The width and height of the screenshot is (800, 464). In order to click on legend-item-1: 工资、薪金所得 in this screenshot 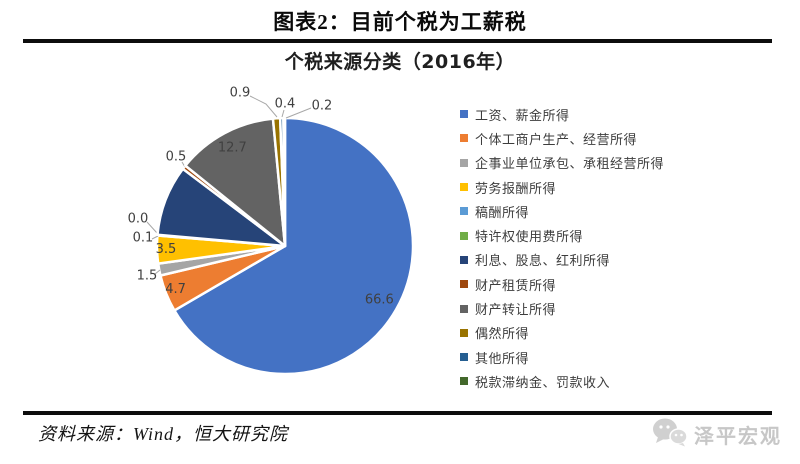, I will do `click(562, 114)`.